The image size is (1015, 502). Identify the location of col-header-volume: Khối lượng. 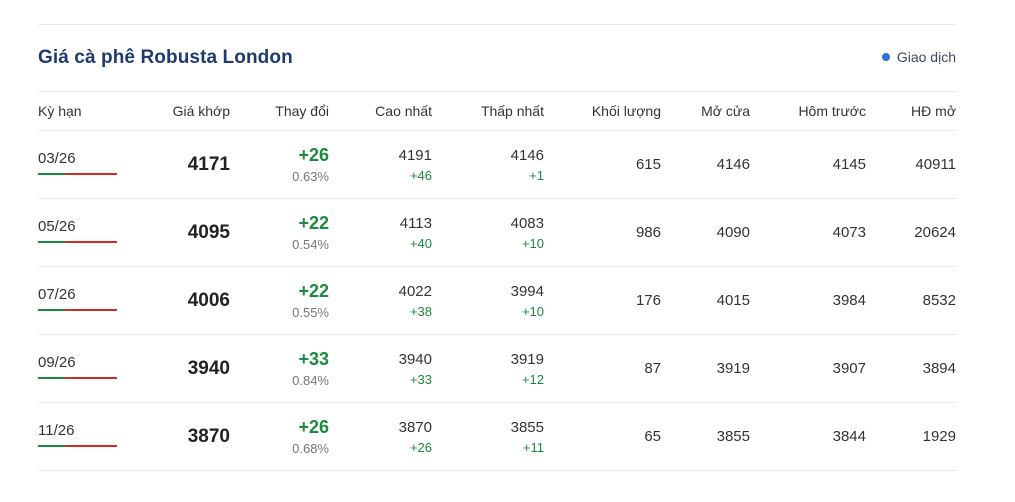
(602, 111).